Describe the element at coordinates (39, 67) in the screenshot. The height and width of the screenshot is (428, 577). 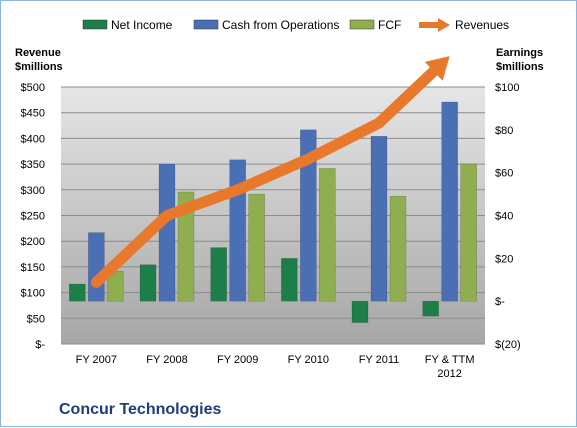
I see `left-axis-title-line2: $millions` at that location.